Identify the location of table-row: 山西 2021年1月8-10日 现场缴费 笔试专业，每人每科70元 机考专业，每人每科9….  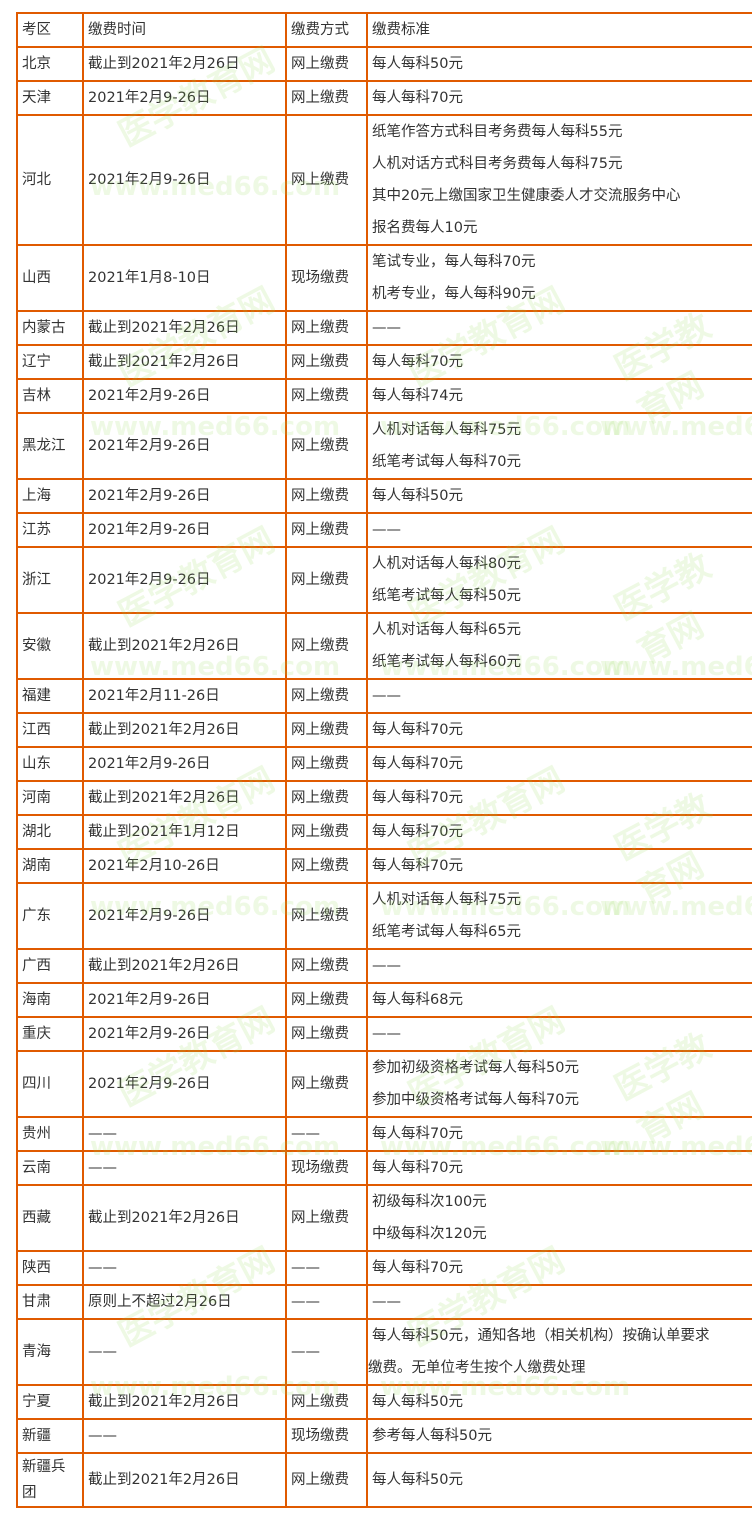
(384, 278).